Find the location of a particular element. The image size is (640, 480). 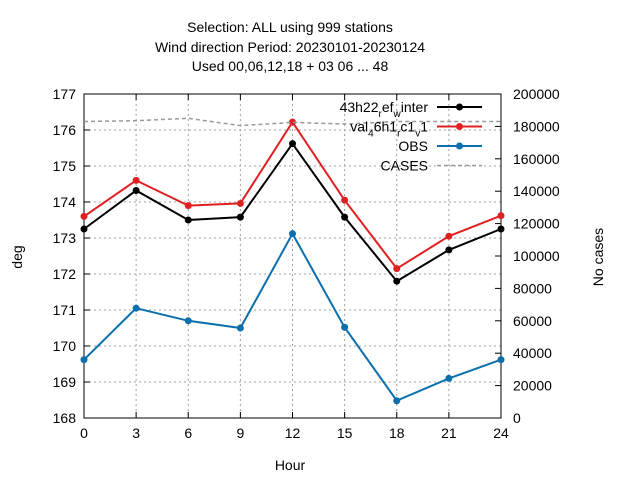

legend-entry-OBS: OBS is located at coordinates (440, 146).